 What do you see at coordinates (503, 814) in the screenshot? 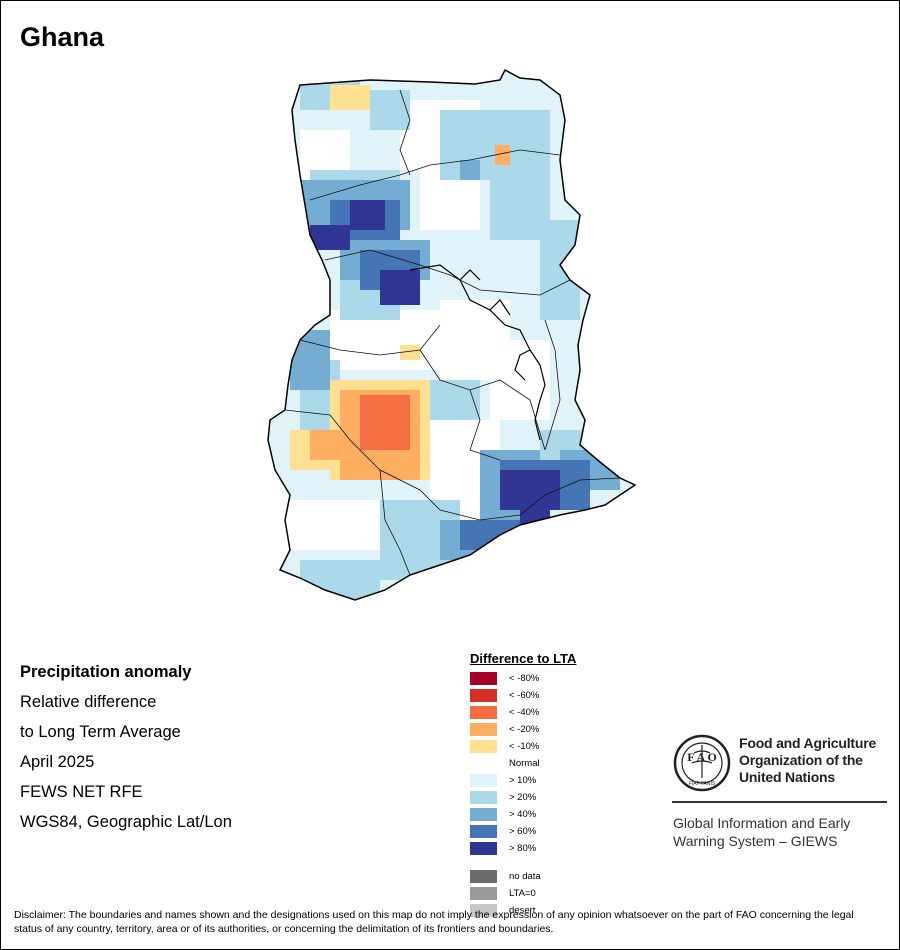
I see `legend-entry: > 40%` at bounding box center [503, 814].